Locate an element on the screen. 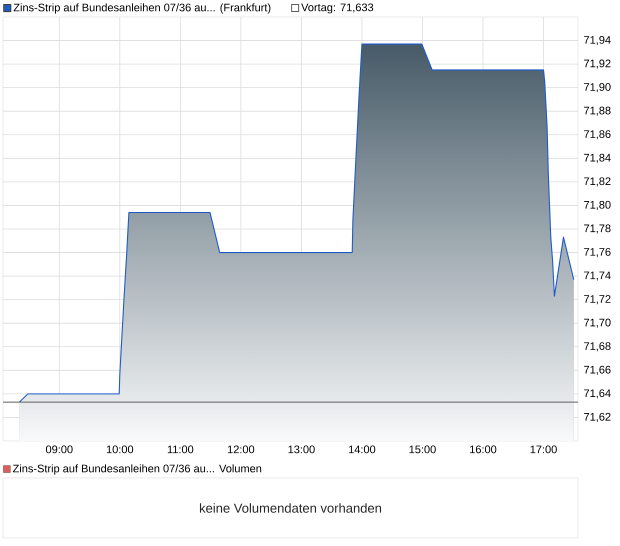 The image size is (620, 546). y-tick-label: 71,76 is located at coordinates (597, 253).